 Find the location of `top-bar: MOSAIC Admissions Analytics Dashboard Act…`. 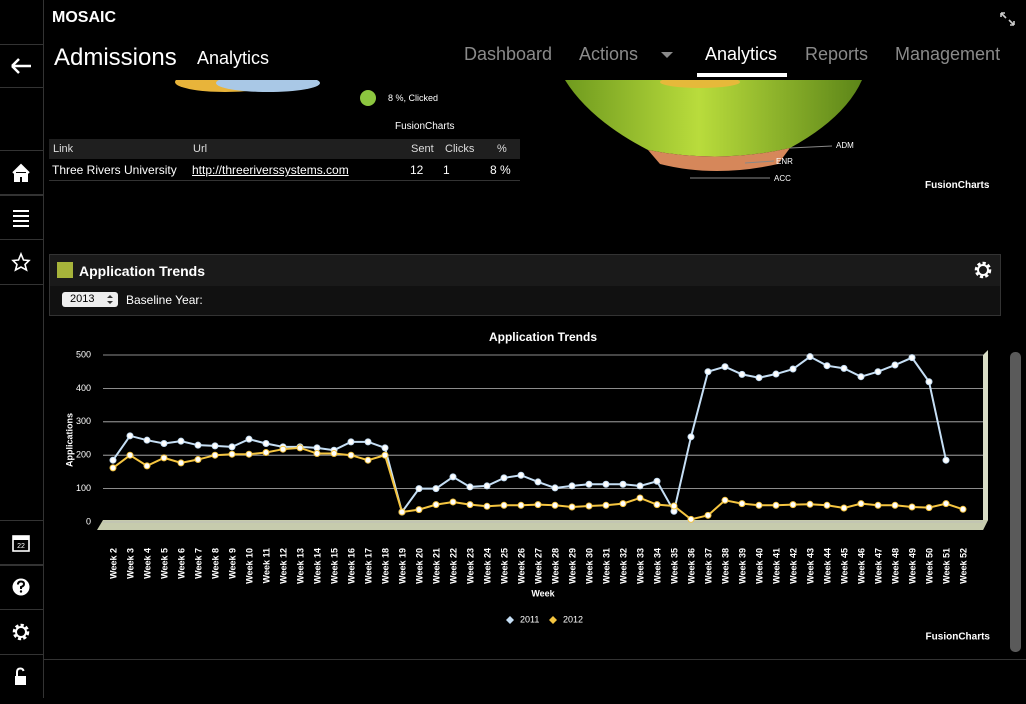

top-bar: MOSAIC Admissions Analytics Dashboard Act… is located at coordinates (535, 40).